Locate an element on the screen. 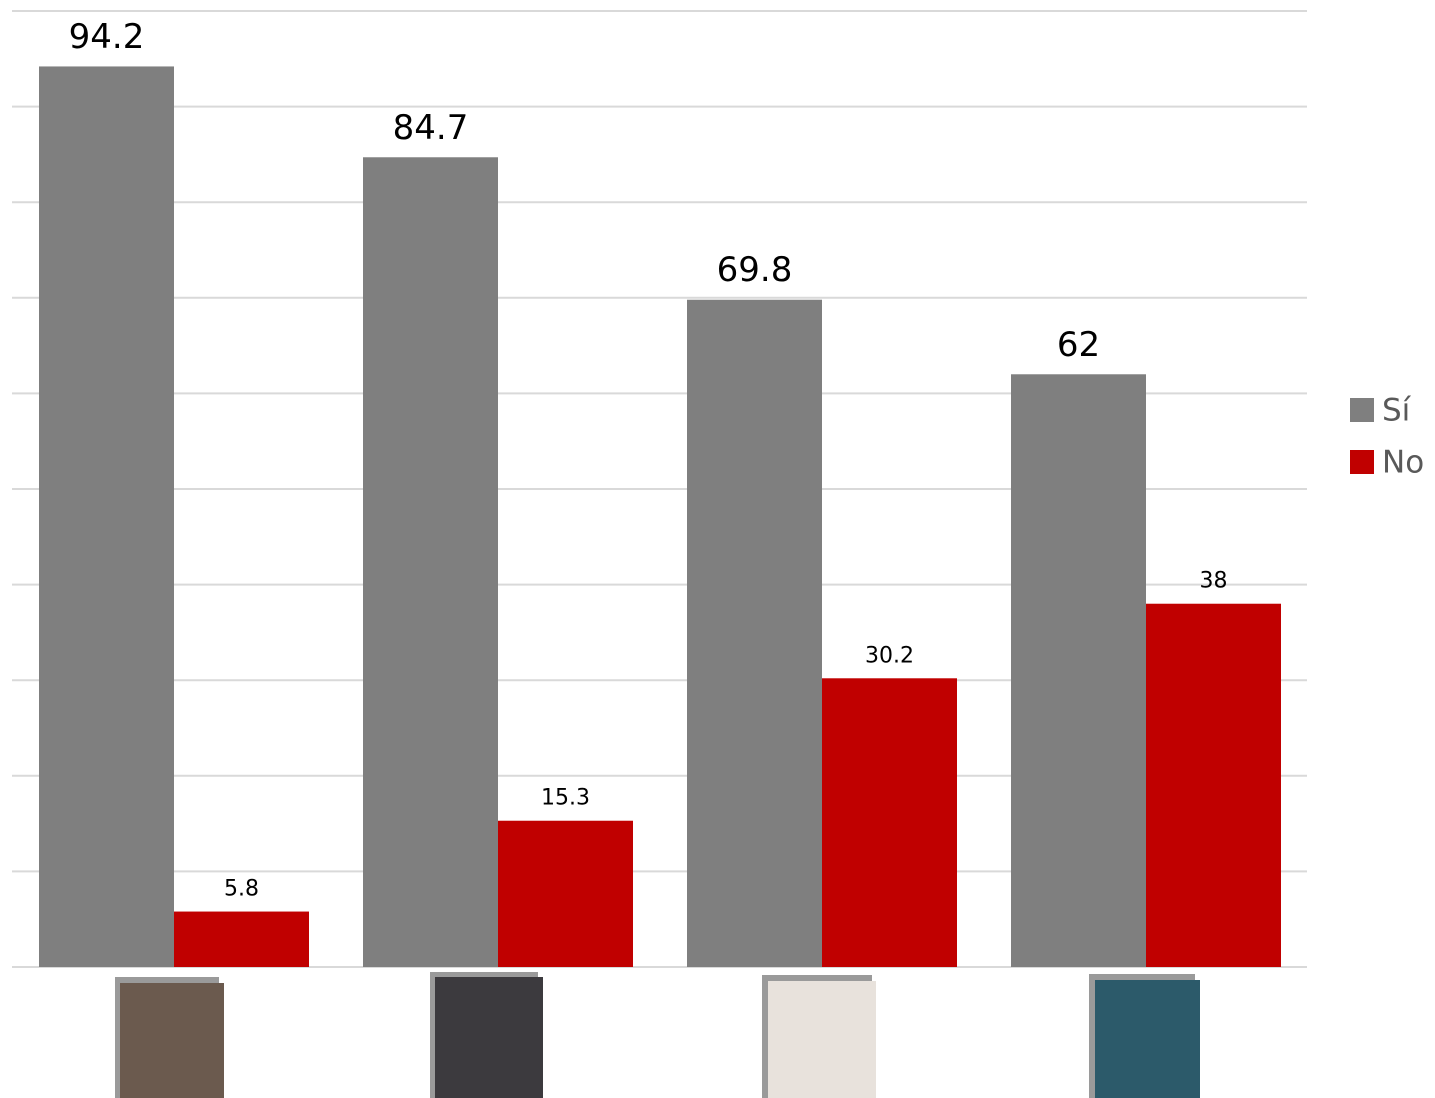 The image size is (1435, 1098). value-label: 84.7 is located at coordinates (431, 128).